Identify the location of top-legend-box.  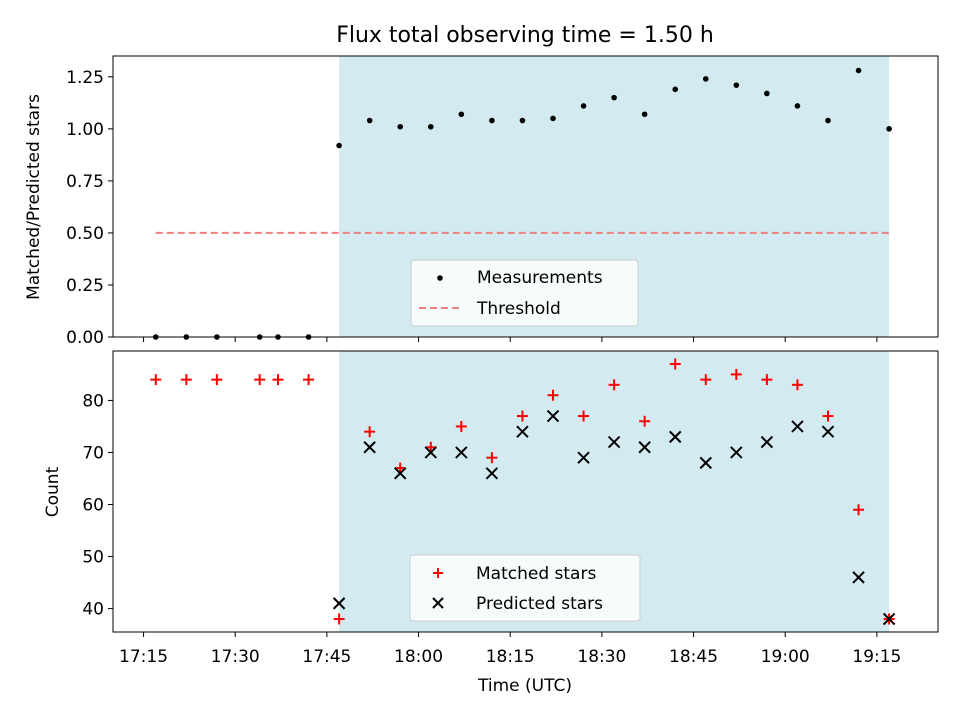
(524, 293).